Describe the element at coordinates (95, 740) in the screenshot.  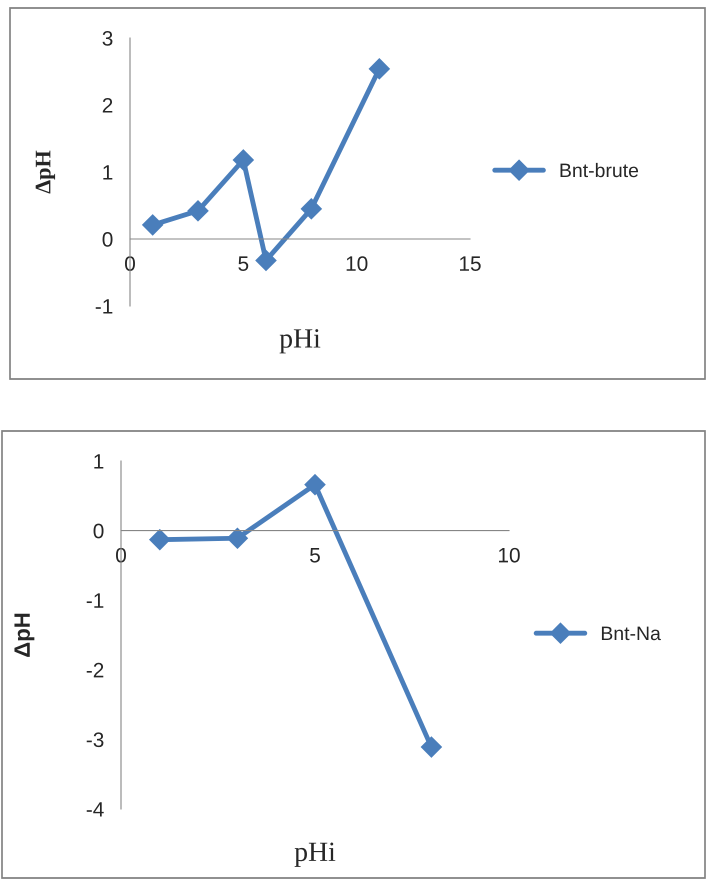
I see `y-tick-label: -3` at that location.